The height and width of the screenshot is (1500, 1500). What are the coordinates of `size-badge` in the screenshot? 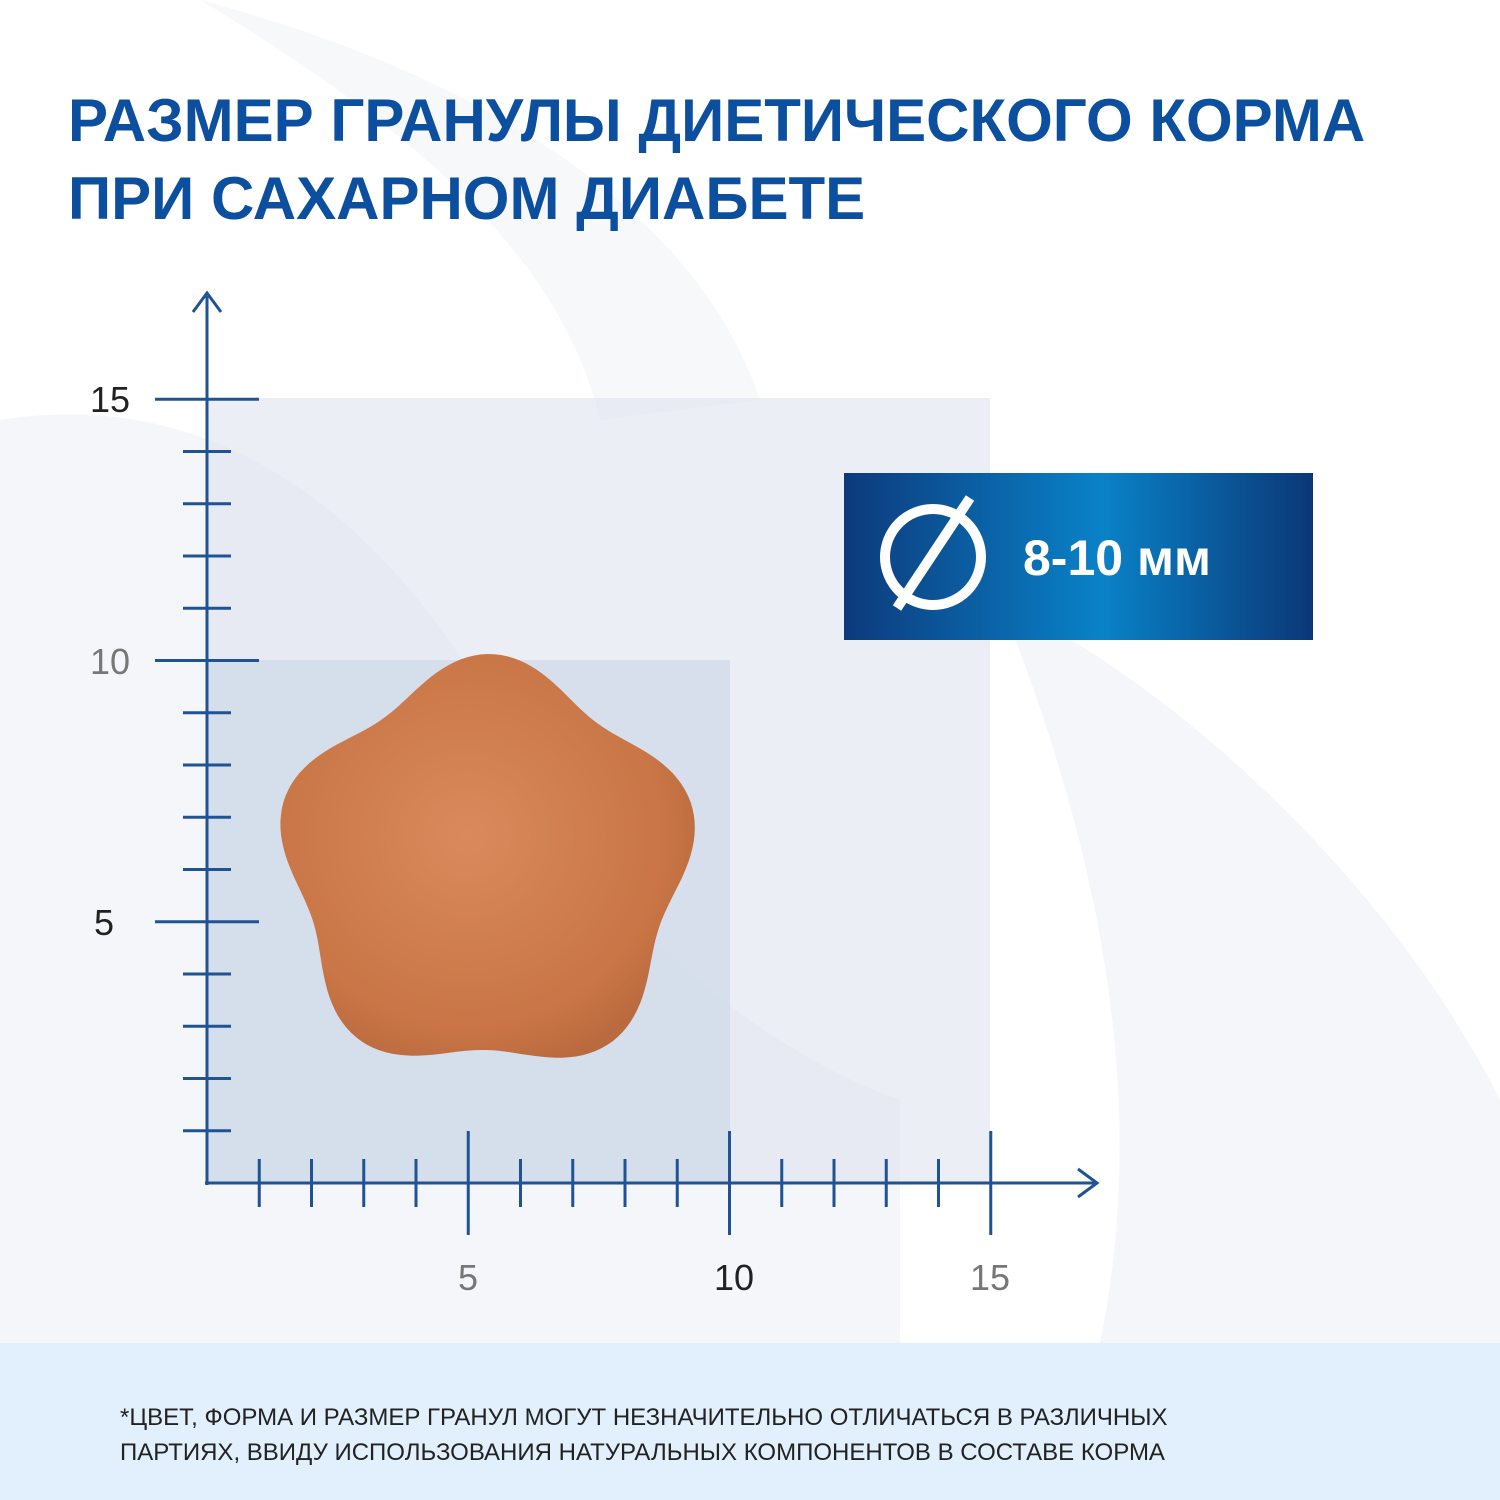 It's located at (1078, 556).